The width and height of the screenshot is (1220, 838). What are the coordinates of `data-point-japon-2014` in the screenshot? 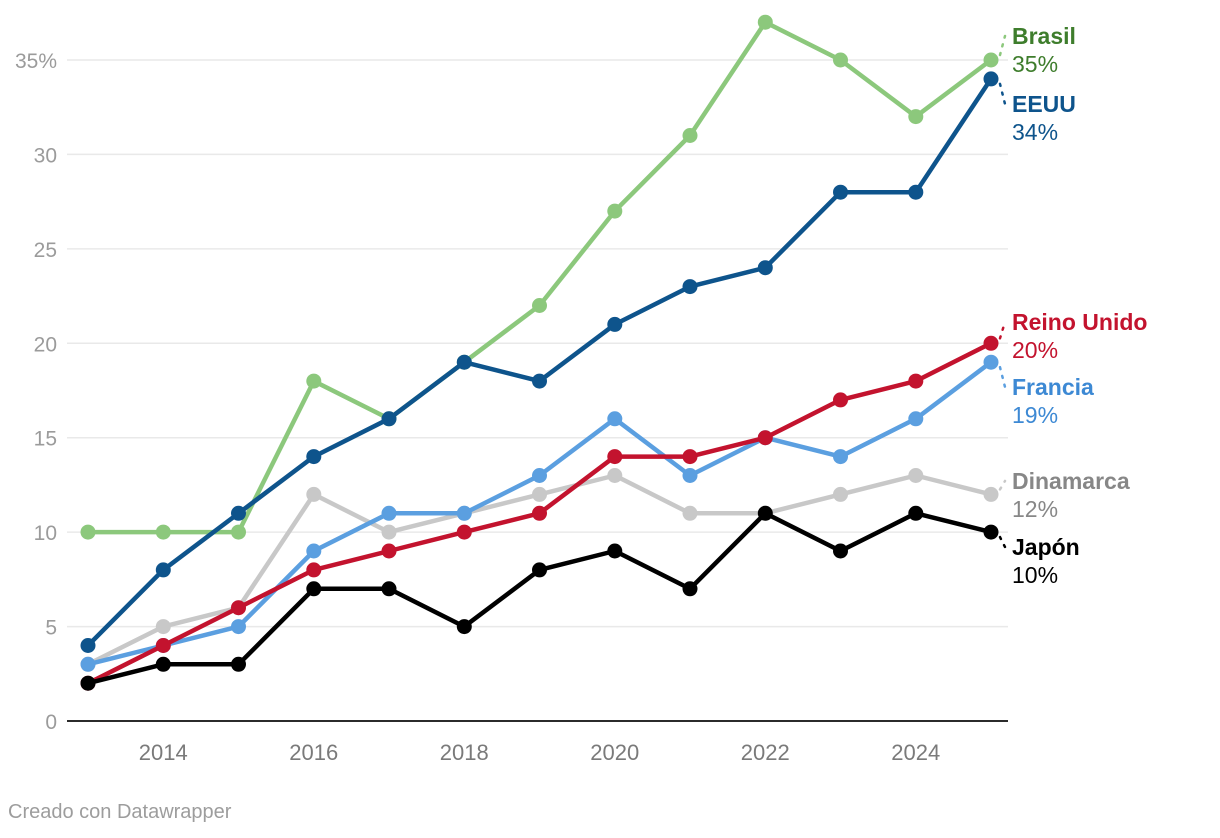 It's located at (163, 664).